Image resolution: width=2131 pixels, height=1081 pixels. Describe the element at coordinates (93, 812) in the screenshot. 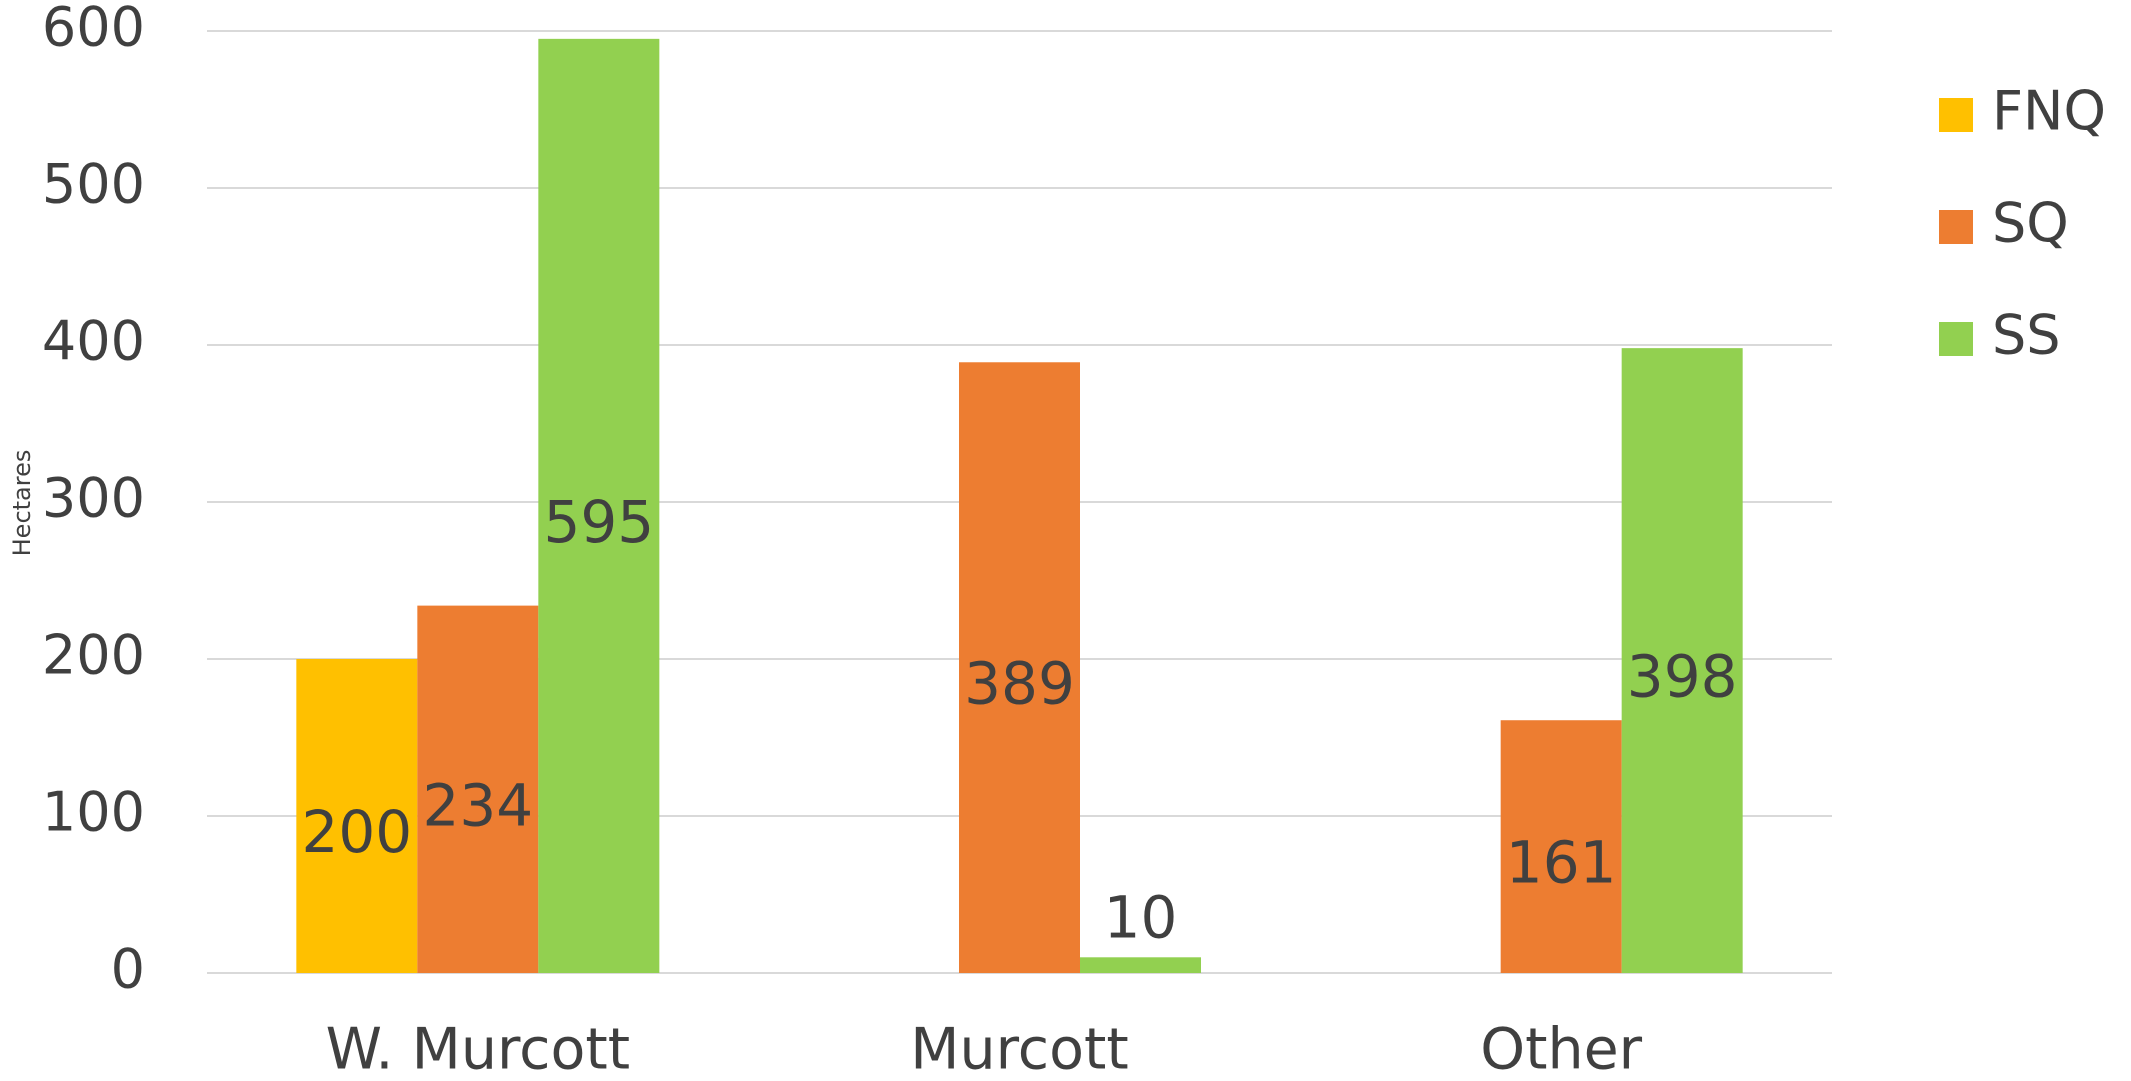

I see `y-tick-label: 100` at that location.